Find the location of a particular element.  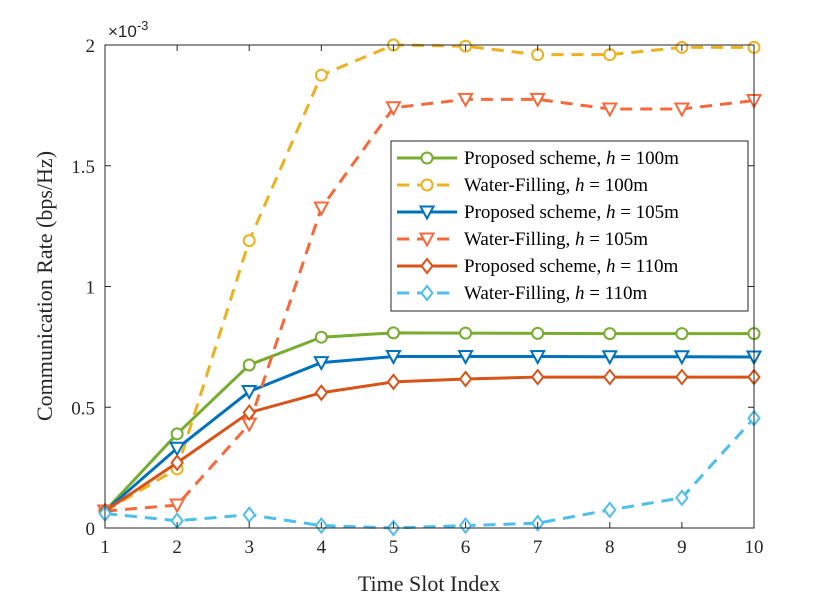

y-tick-label: 2 is located at coordinates (91, 46).